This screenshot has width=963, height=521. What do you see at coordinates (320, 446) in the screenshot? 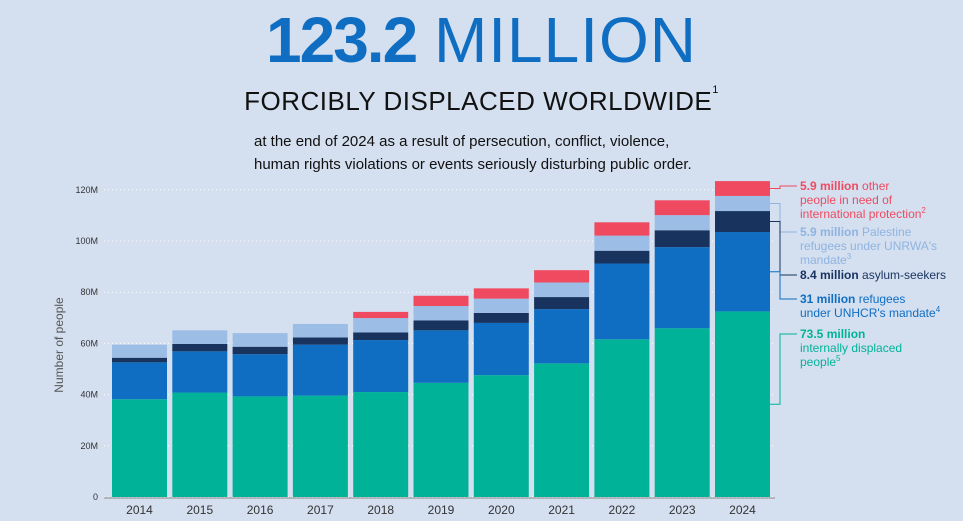
I see `bar-idp-2017` at bounding box center [320, 446].